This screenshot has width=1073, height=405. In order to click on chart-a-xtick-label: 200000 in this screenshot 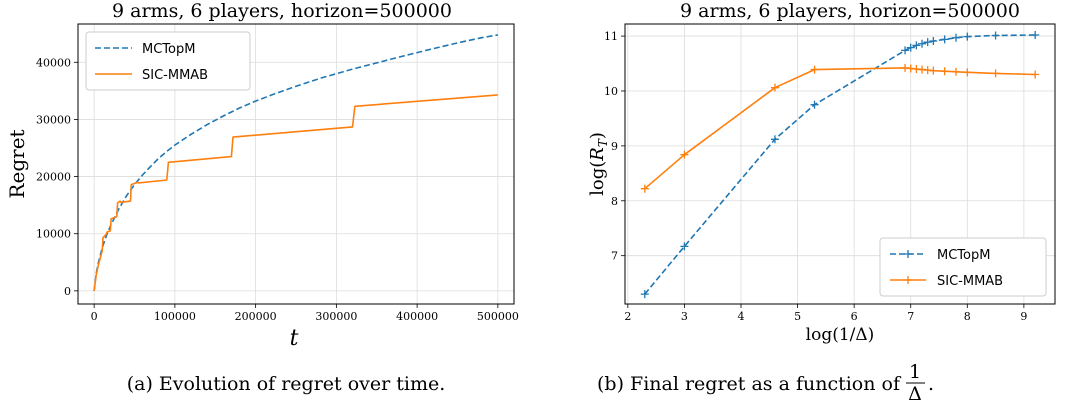, I will do `click(256, 316)`.